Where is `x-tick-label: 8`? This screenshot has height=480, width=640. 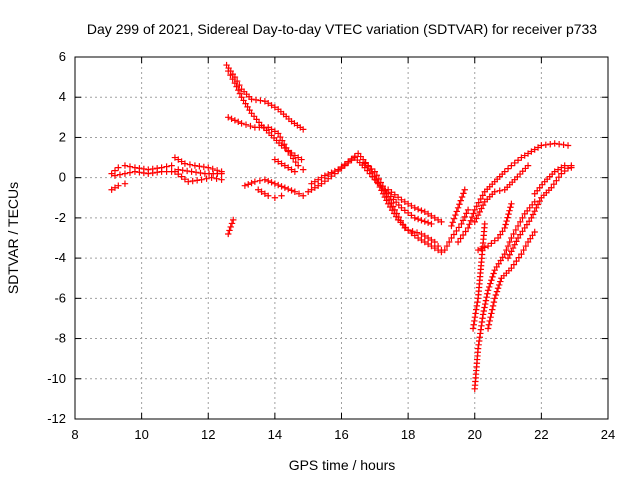 x-tick-label: 8 is located at coordinates (74, 434).